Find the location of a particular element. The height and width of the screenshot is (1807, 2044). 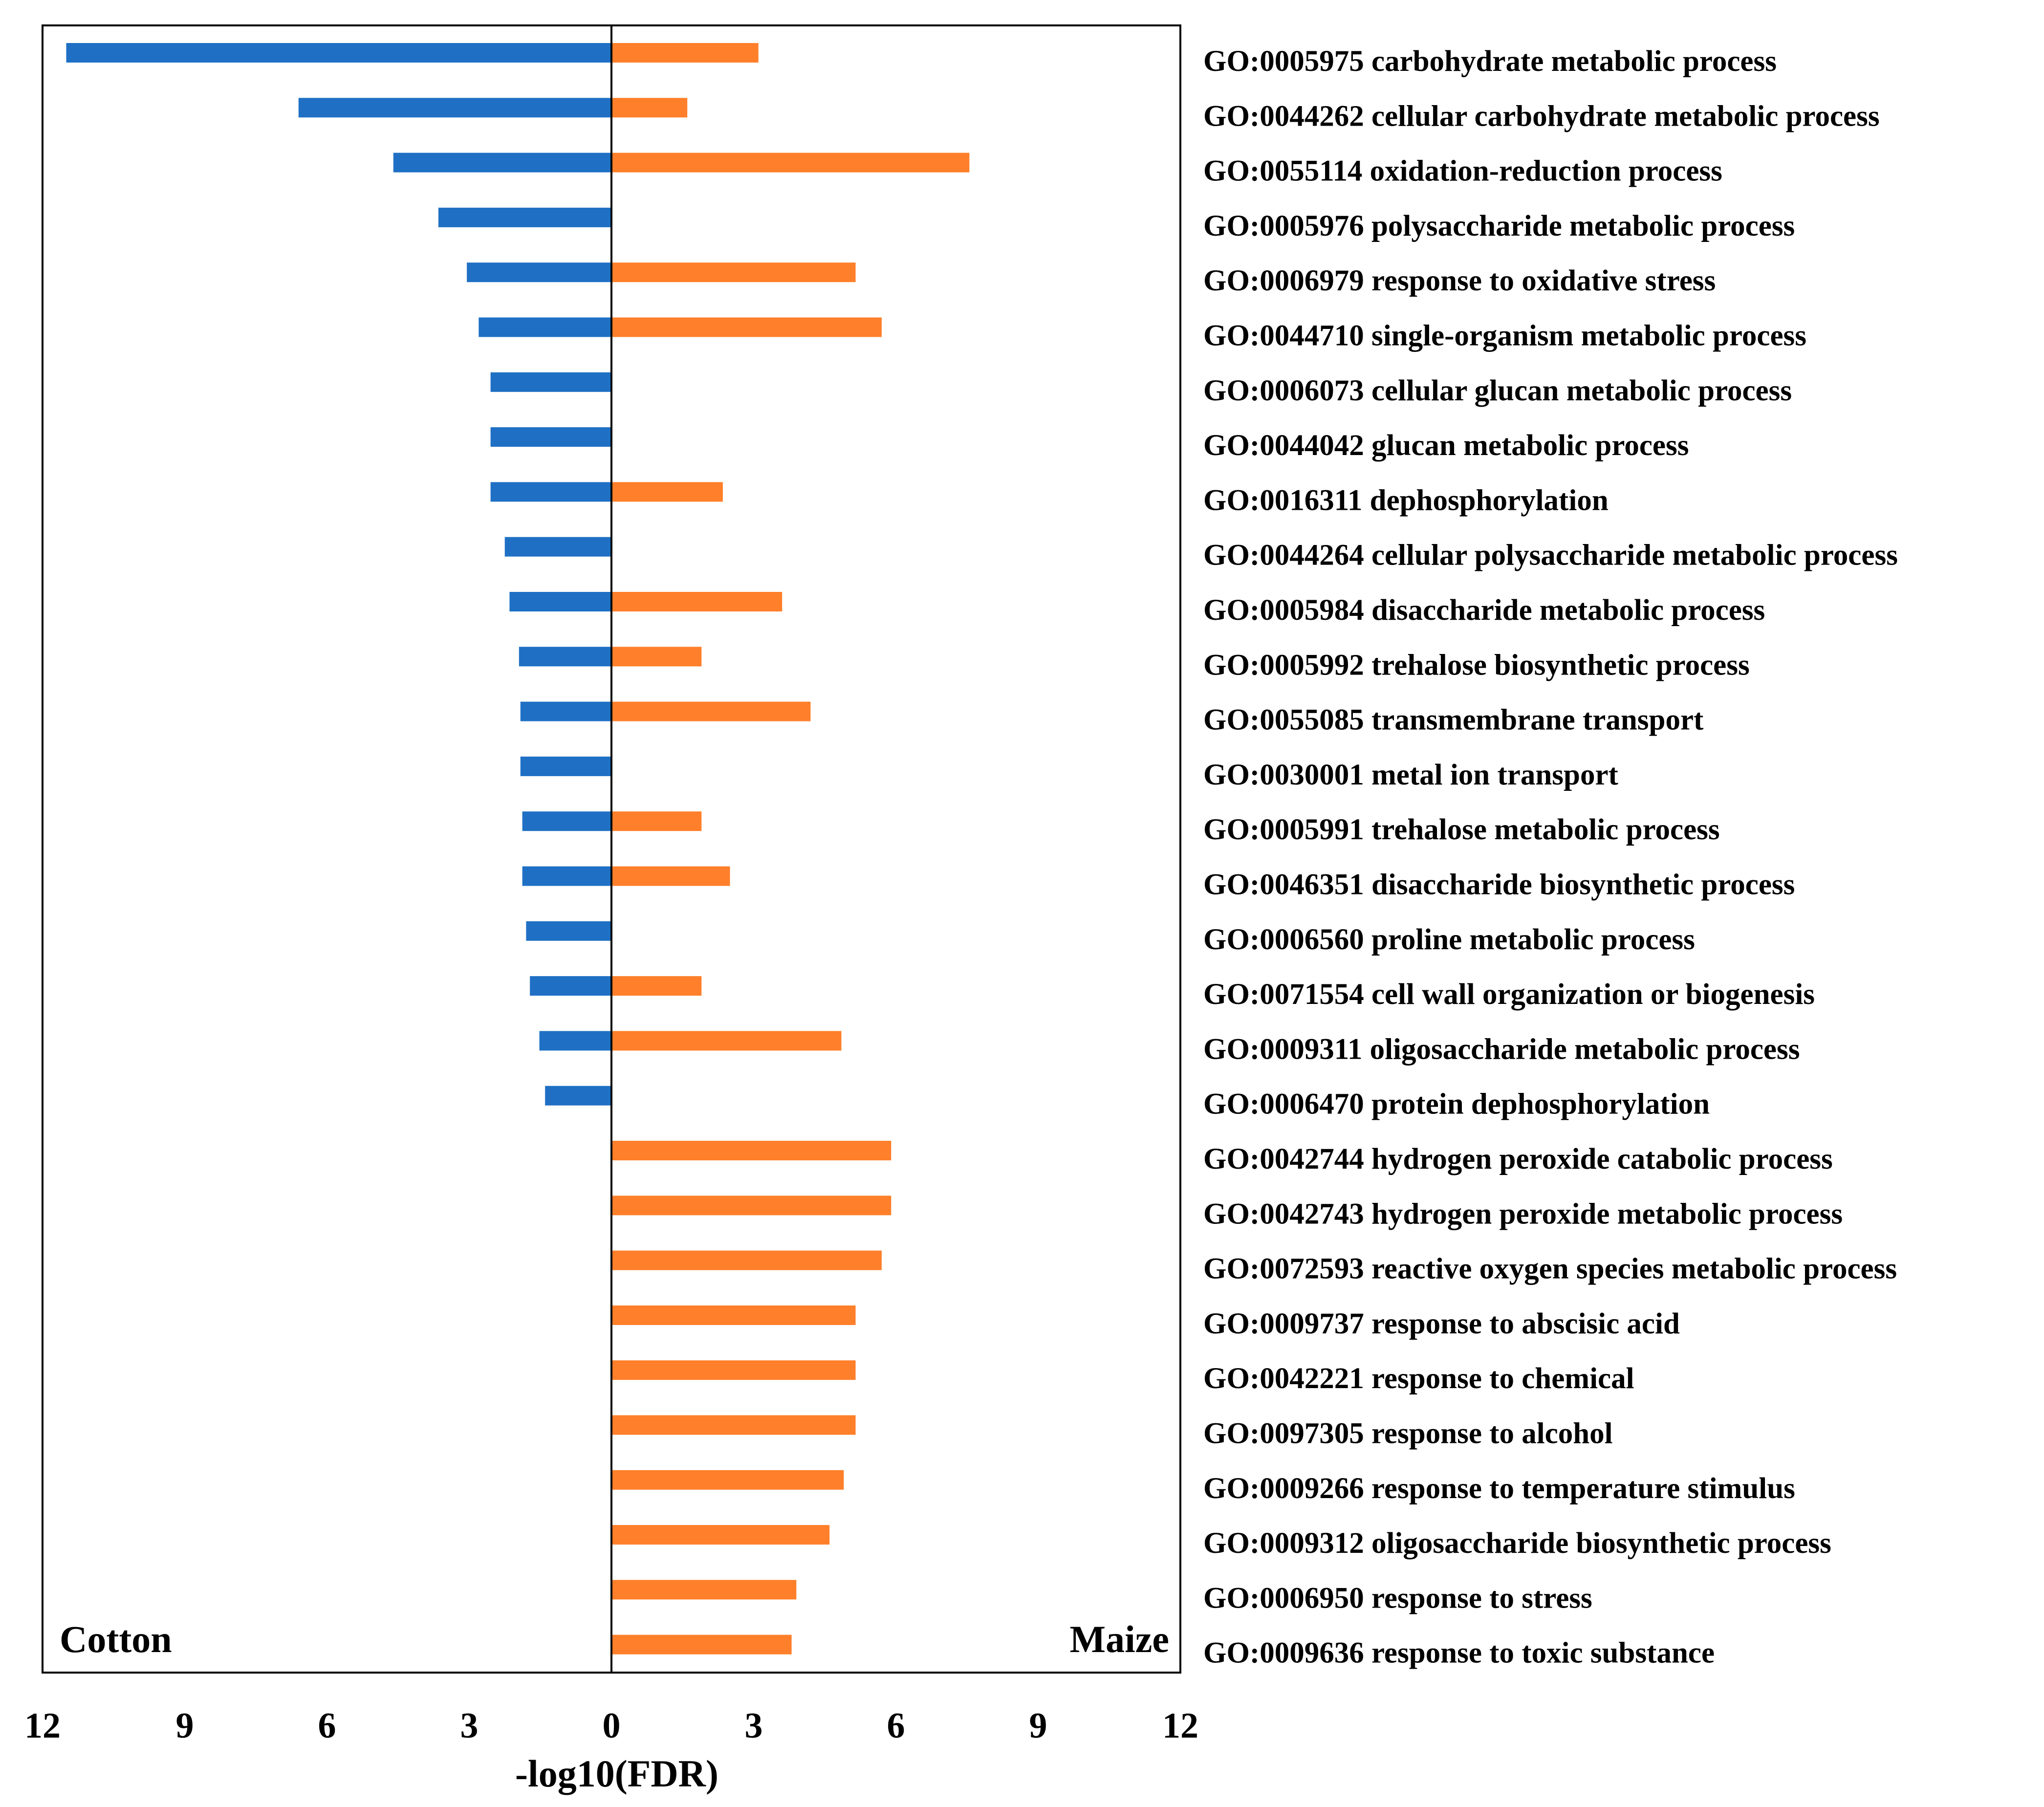

category-label: GO:0016311 dephosphorylation is located at coordinates (1406, 501).